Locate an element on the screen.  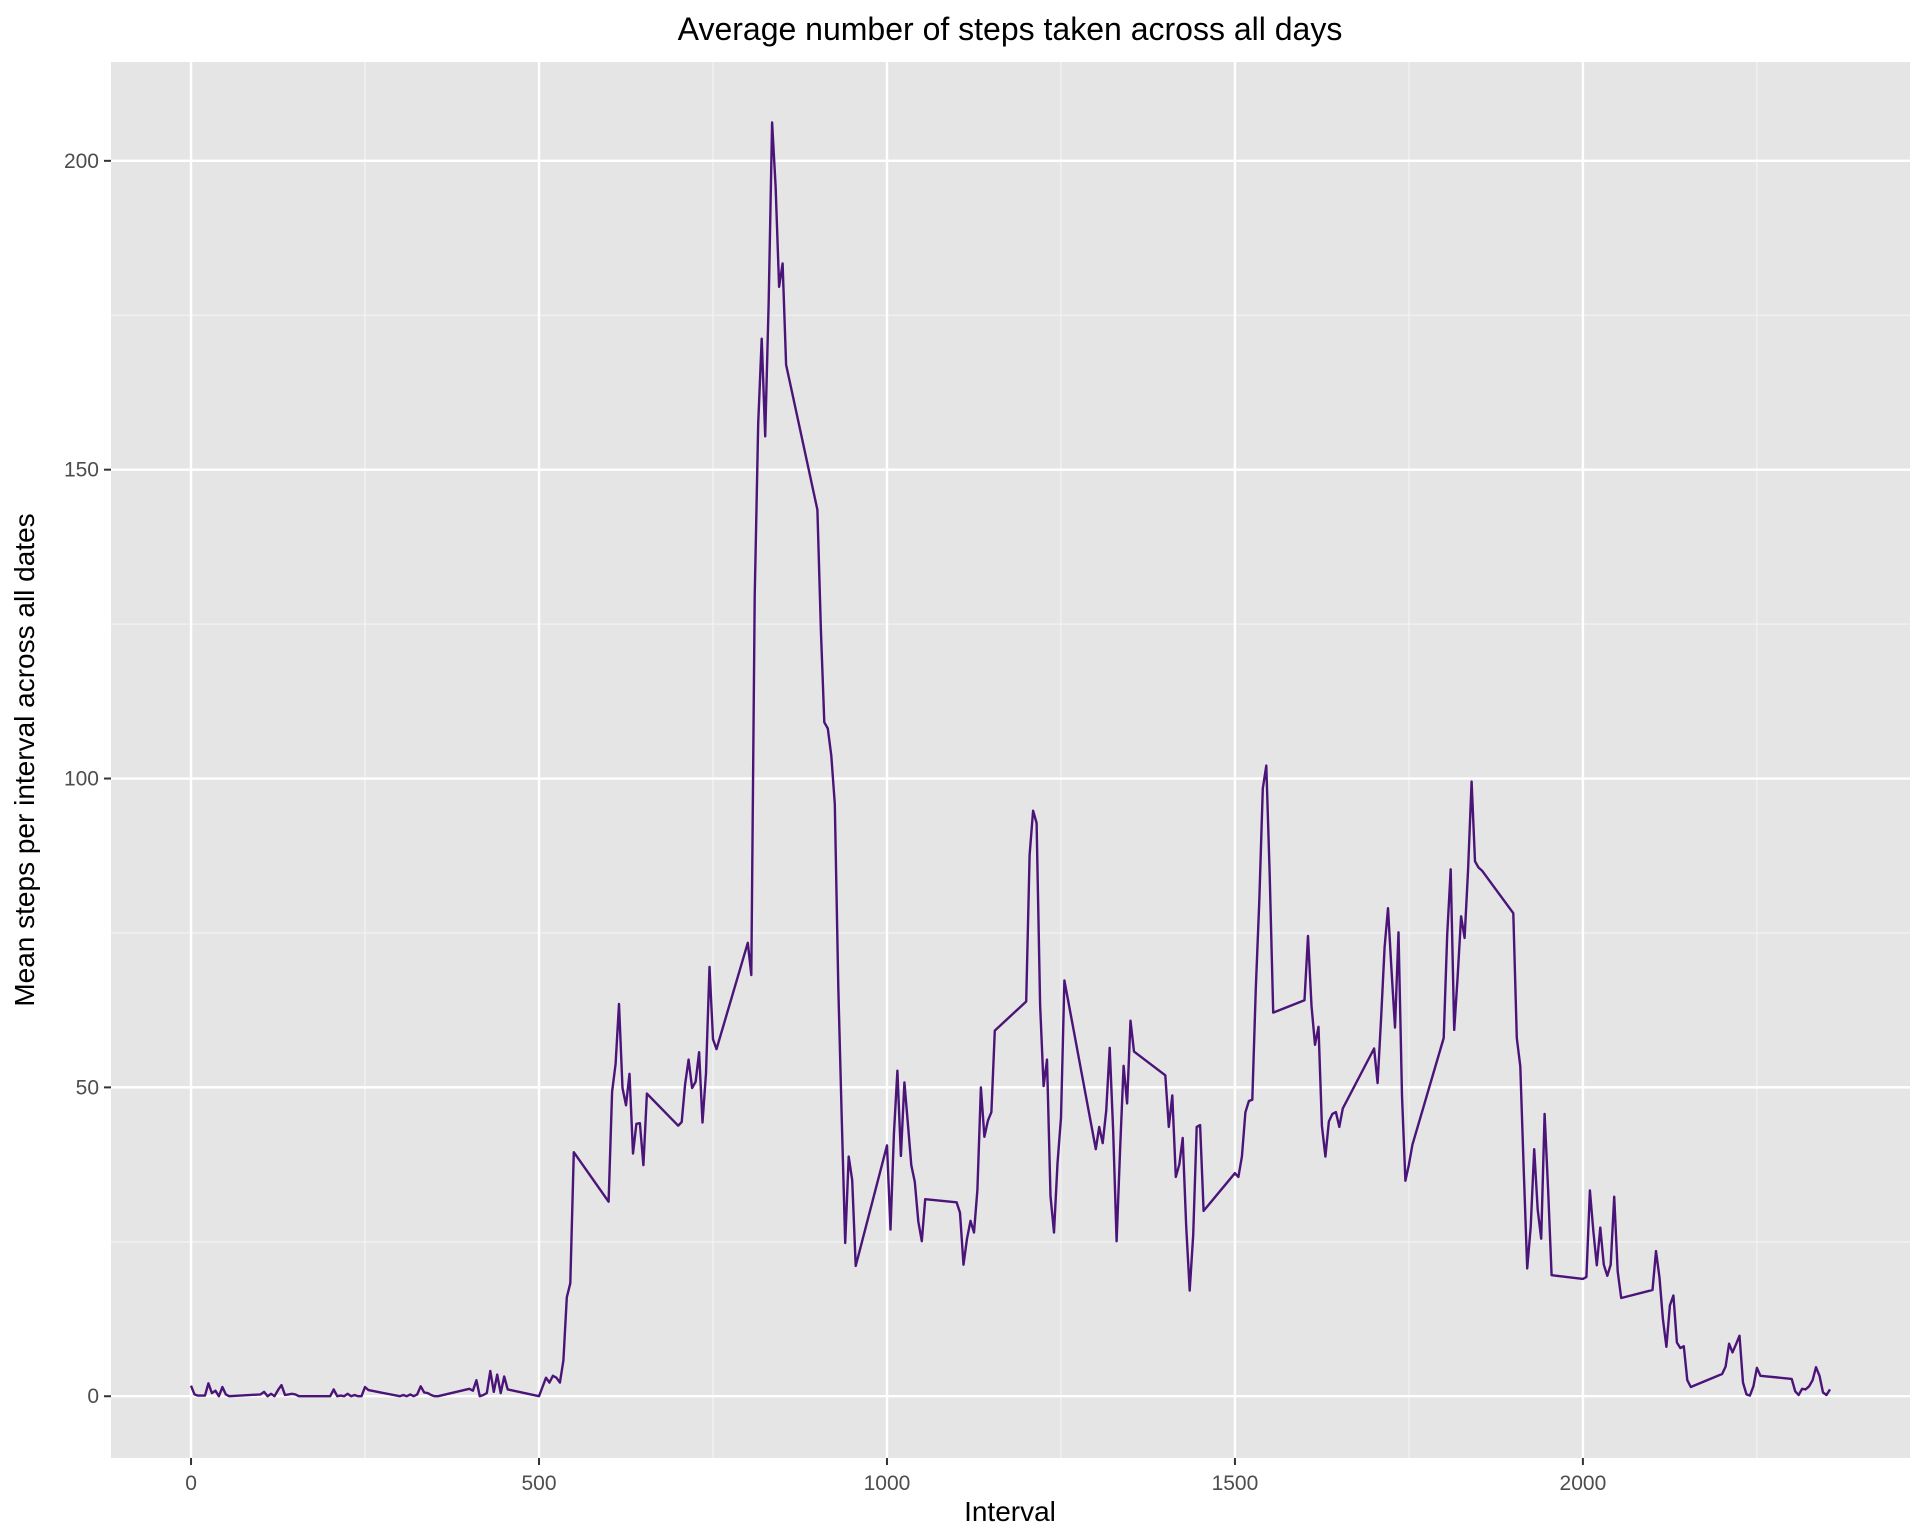
x-tick-label: 1000 is located at coordinates (887, 1483).